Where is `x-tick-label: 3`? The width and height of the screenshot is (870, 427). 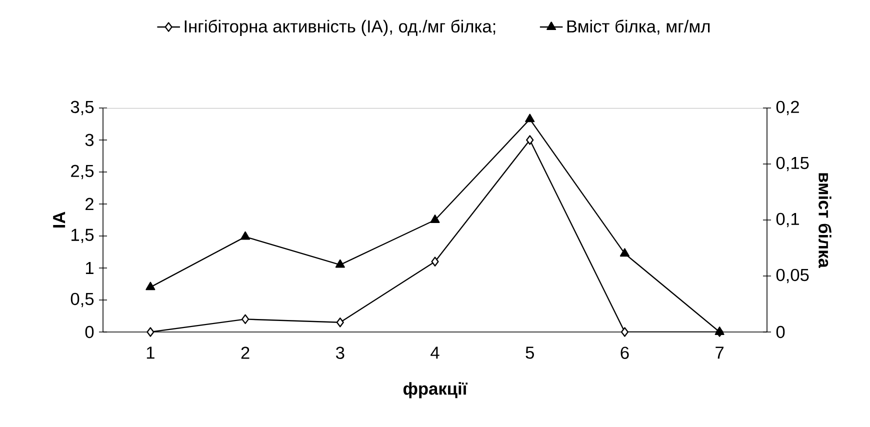 x-tick-label: 3 is located at coordinates (340, 352).